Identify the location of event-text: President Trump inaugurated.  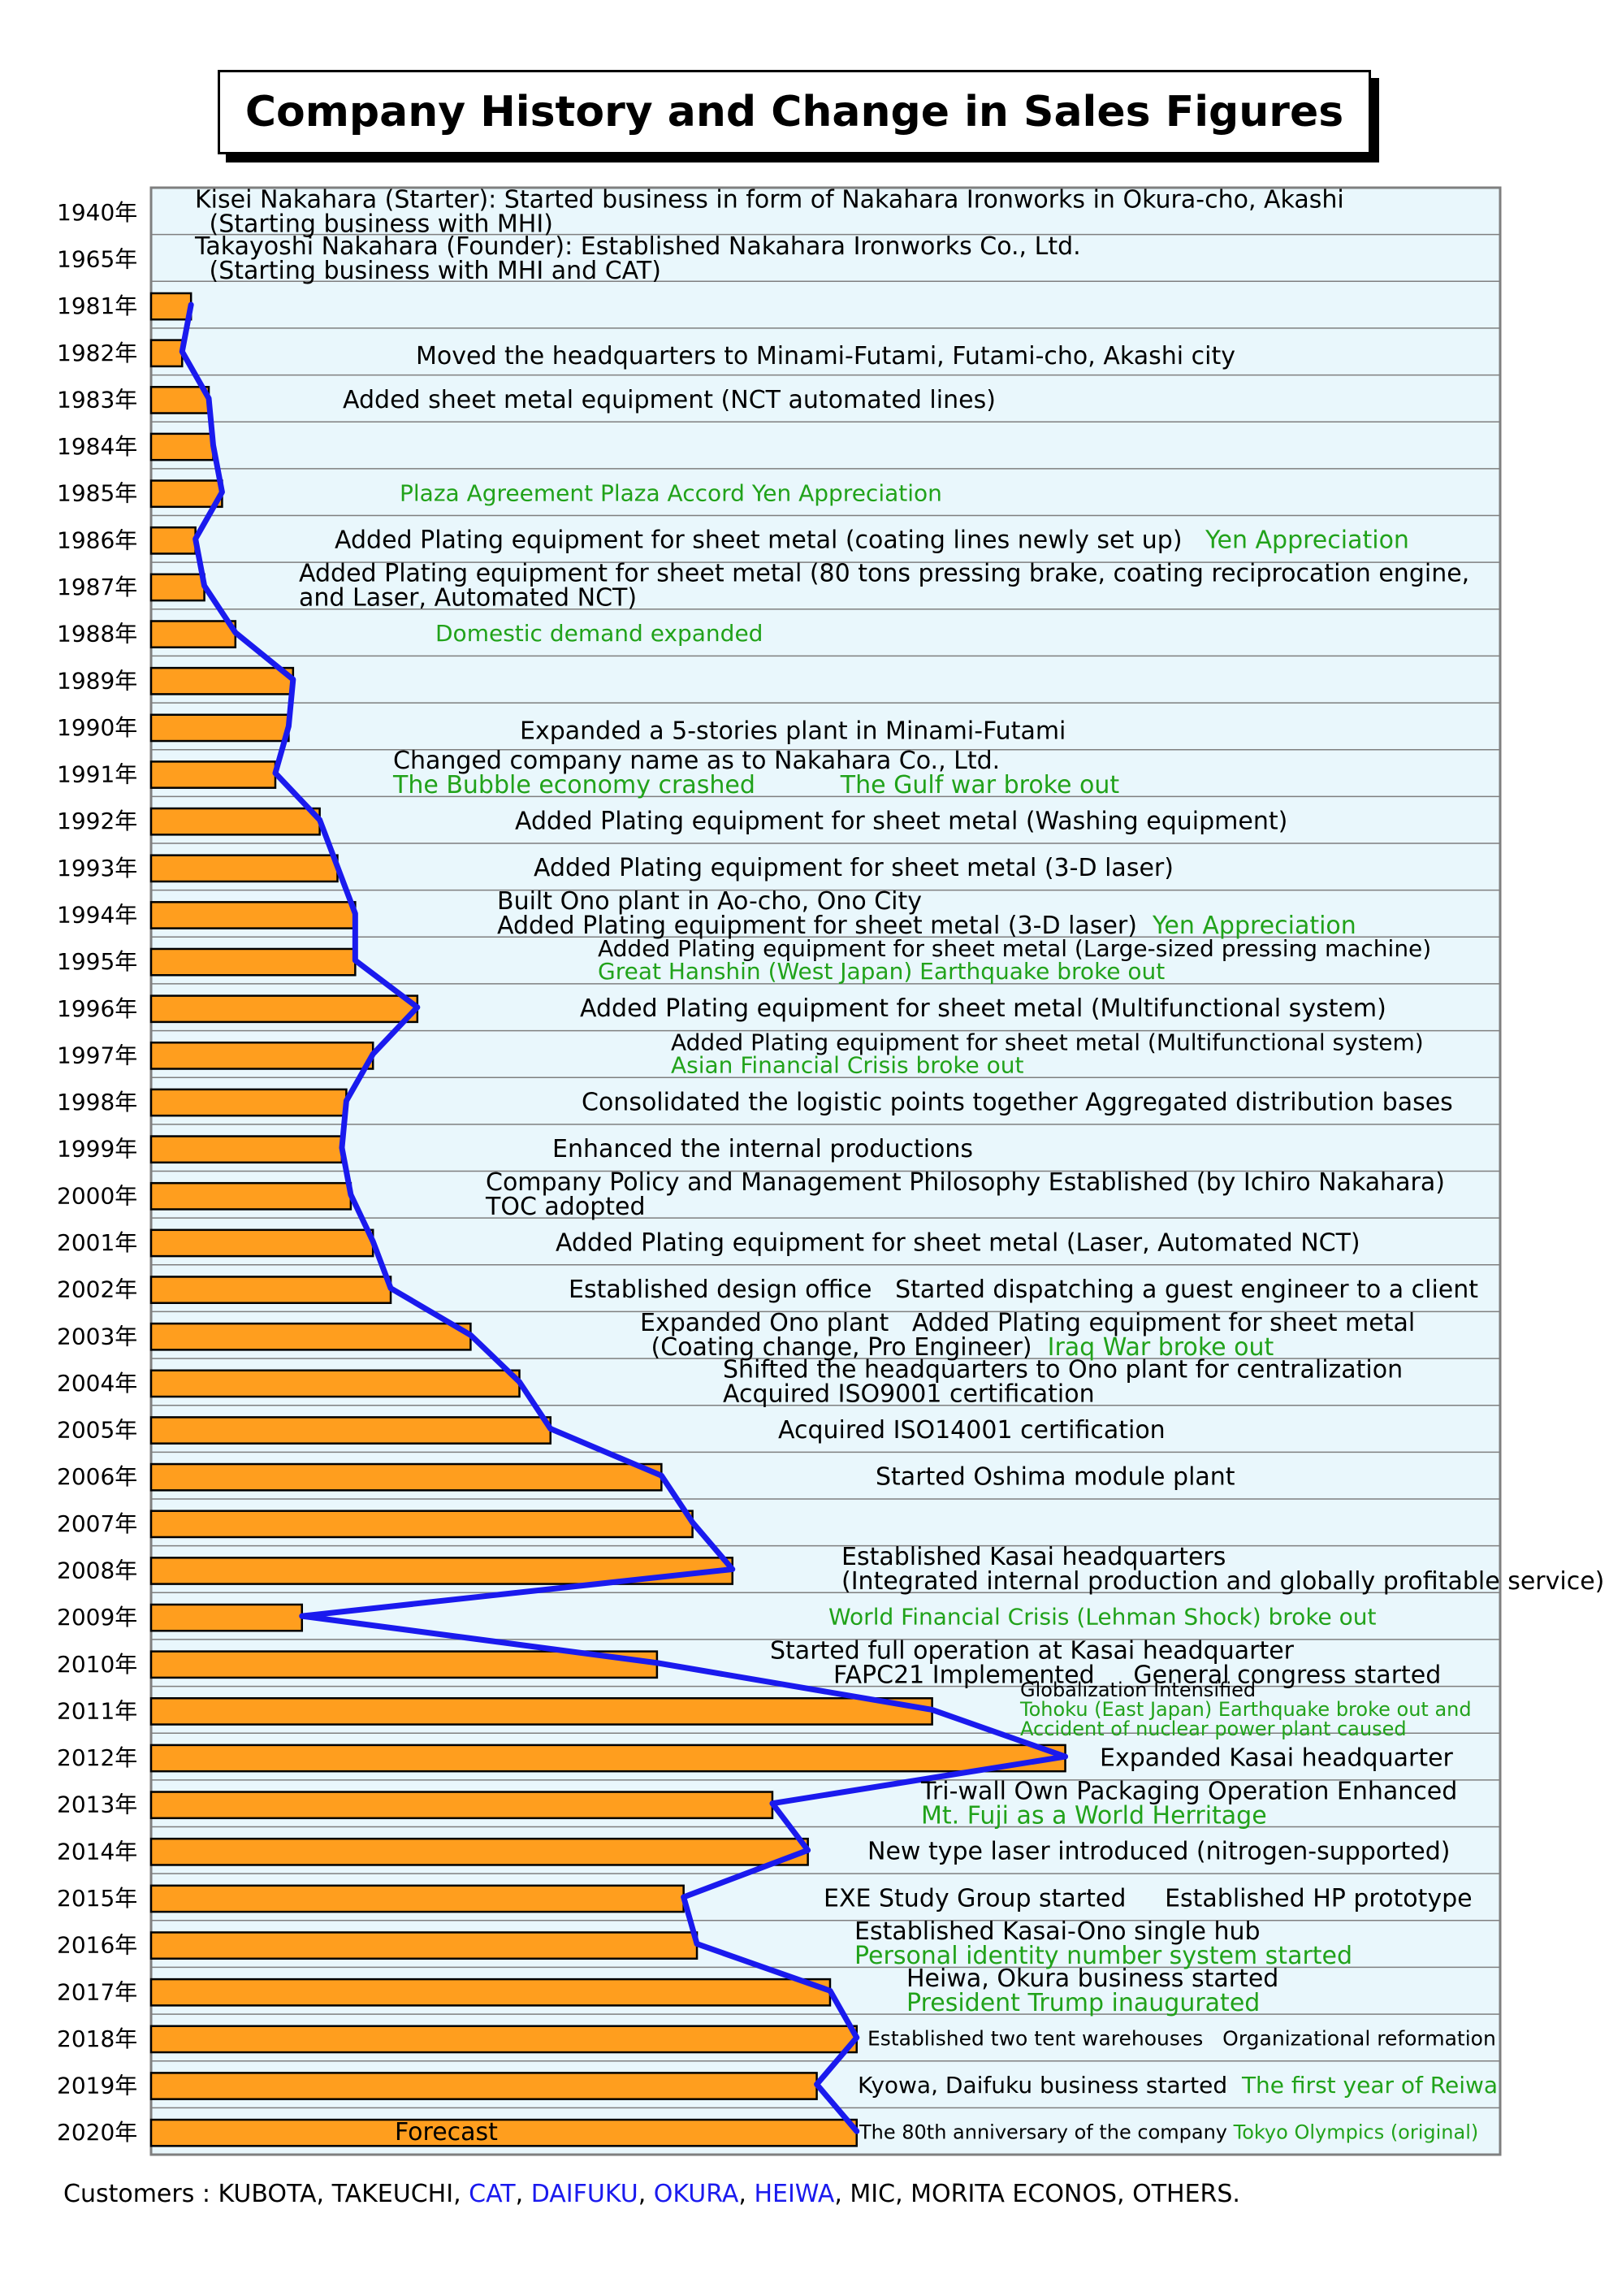
(1083, 2003).